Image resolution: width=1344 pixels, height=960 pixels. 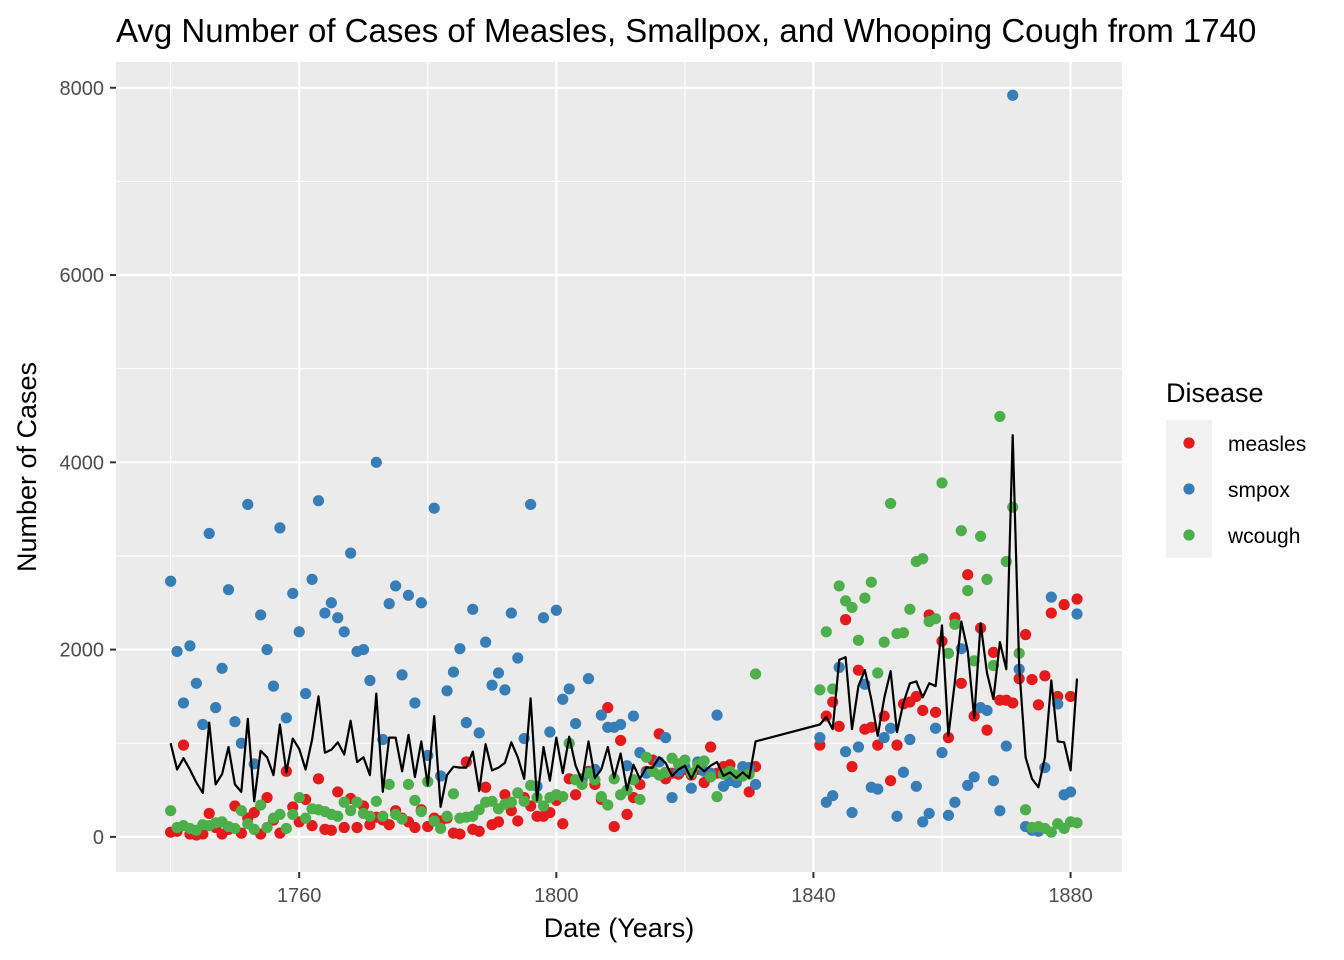 I want to click on legend-item-measles: measles, so click(x=1244, y=444).